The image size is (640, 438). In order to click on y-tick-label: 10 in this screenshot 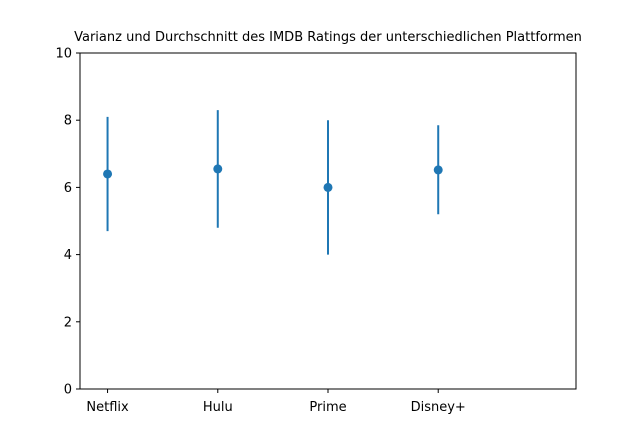, I will do `click(63, 54)`.